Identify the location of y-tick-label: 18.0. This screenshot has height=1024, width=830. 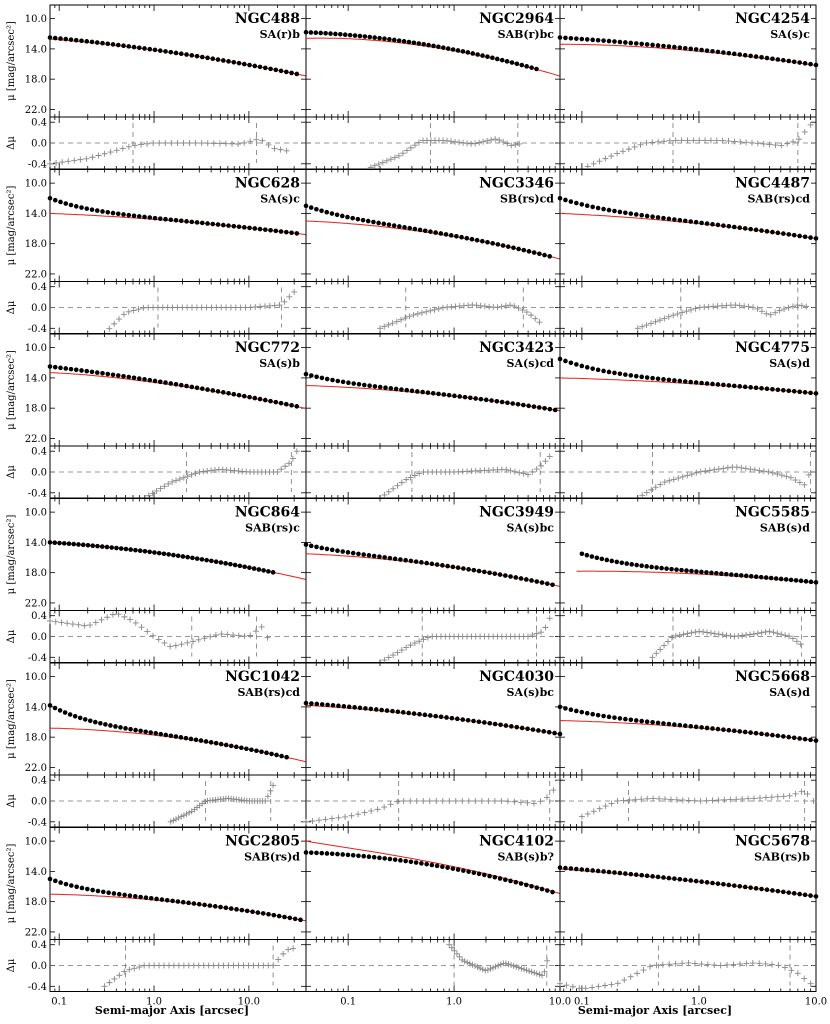
(36, 573).